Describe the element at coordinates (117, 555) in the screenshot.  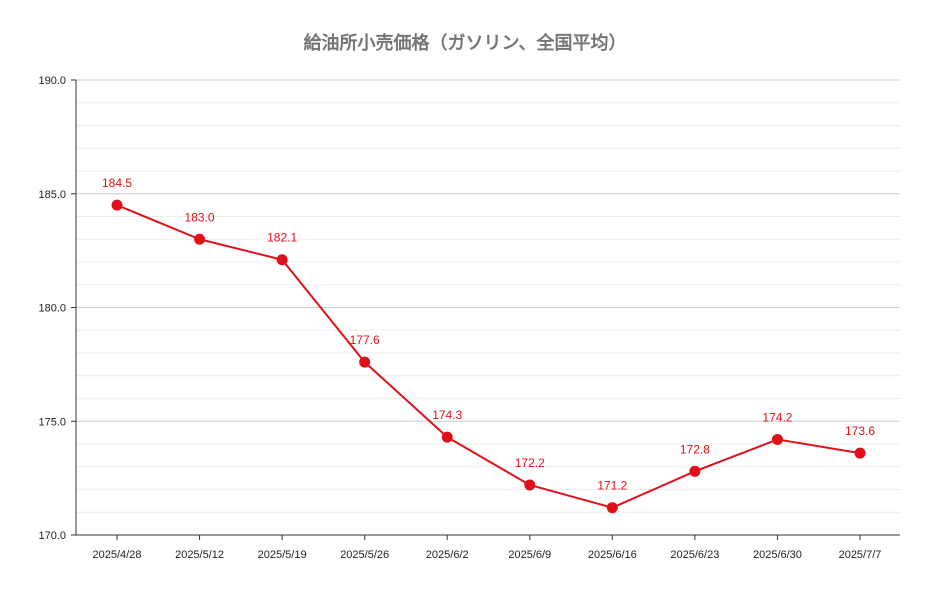
I see `x-tick-label: 2025/4/28` at that location.